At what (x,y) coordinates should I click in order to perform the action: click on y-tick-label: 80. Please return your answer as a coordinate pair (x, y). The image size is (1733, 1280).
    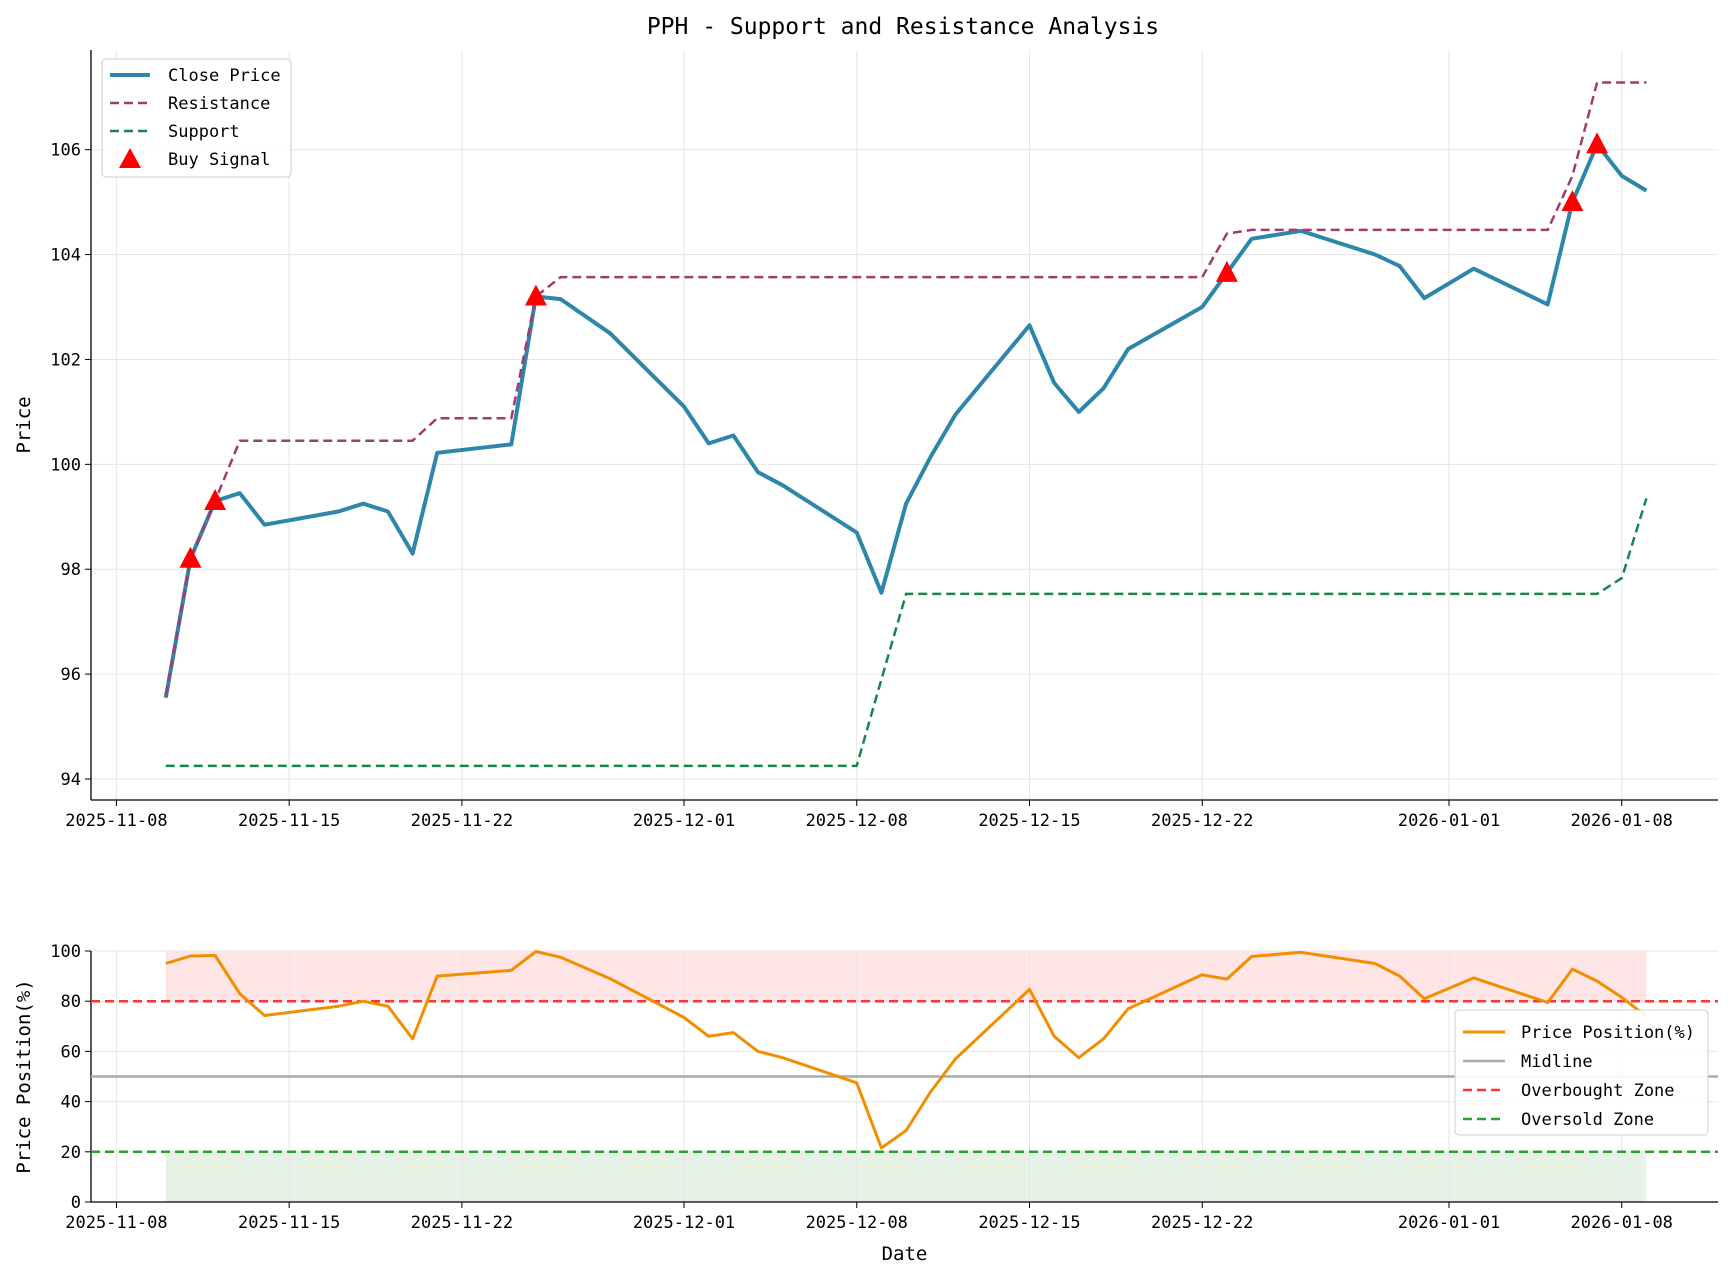
    Looking at the image, I should click on (71, 1002).